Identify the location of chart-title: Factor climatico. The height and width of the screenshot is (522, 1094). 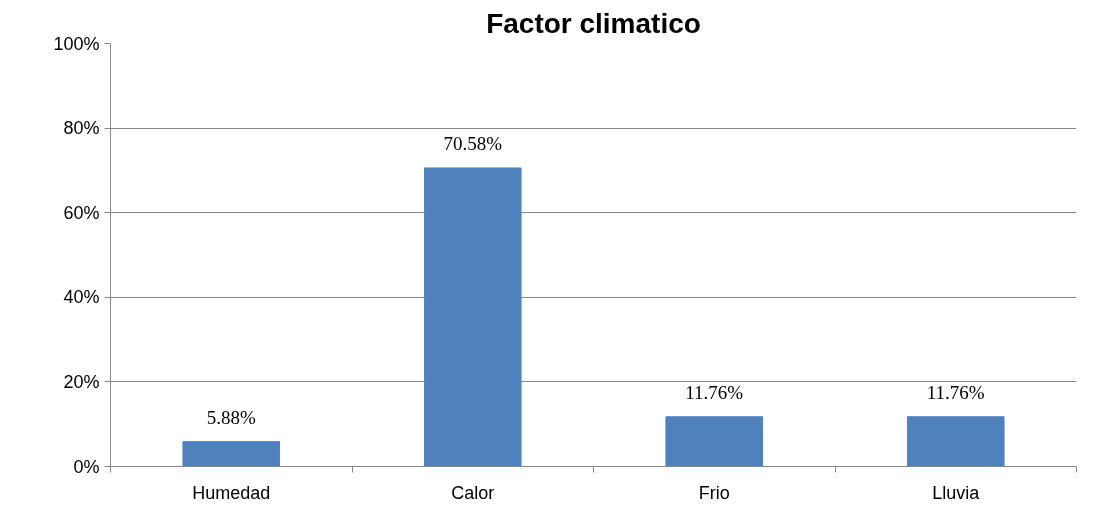
(593, 23).